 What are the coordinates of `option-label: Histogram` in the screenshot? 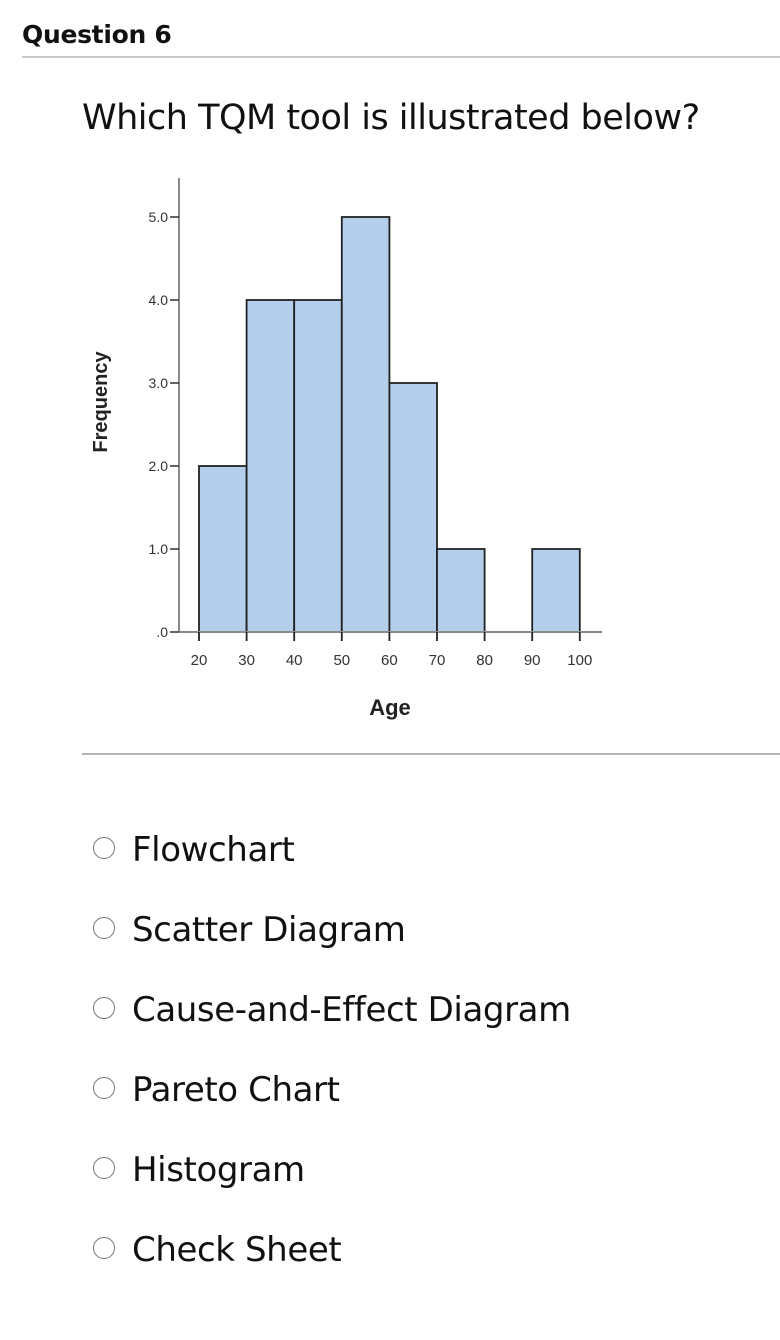 It's located at (218, 1170).